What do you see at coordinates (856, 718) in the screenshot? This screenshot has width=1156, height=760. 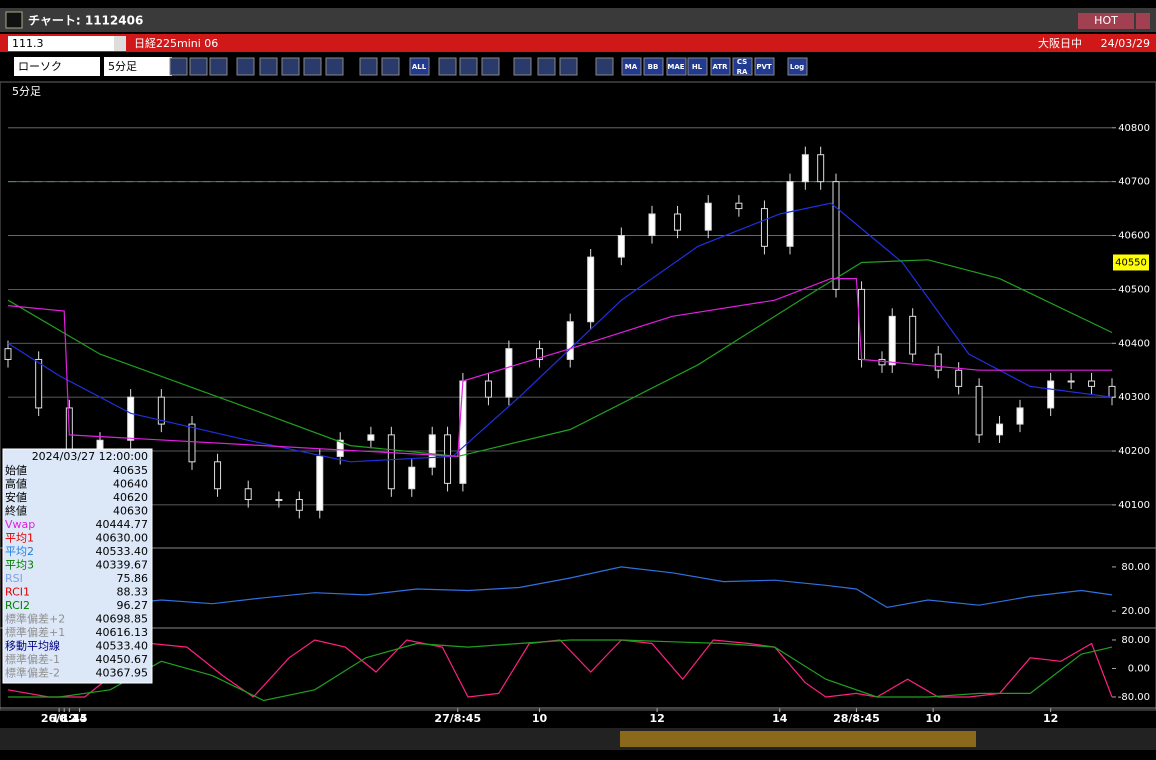 I see `x-tick-label: 28/8:45` at bounding box center [856, 718].